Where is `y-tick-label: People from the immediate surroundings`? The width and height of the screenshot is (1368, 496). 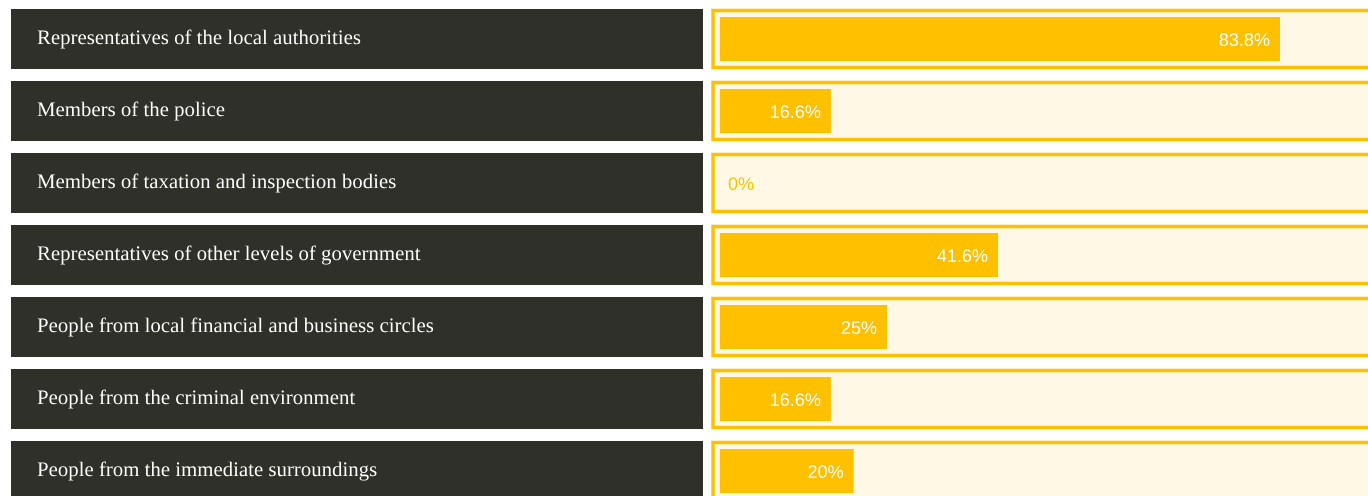 y-tick-label: People from the immediate surroundings is located at coordinates (207, 471).